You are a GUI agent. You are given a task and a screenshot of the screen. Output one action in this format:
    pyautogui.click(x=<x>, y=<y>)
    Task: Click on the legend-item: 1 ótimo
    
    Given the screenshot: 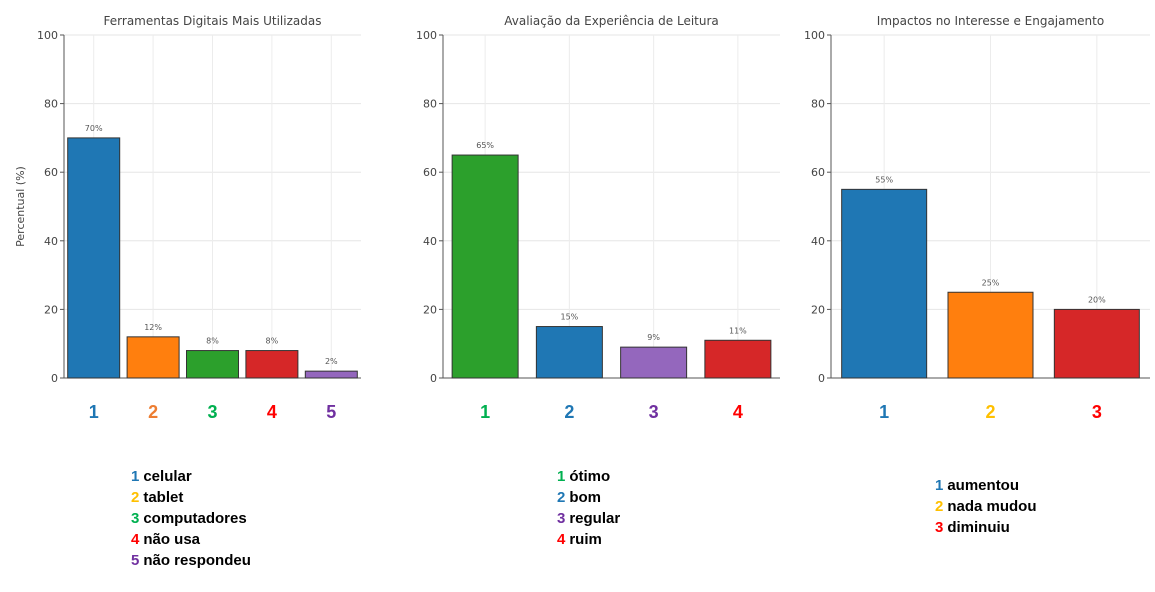 What is the action you would take?
    pyautogui.click(x=588, y=476)
    